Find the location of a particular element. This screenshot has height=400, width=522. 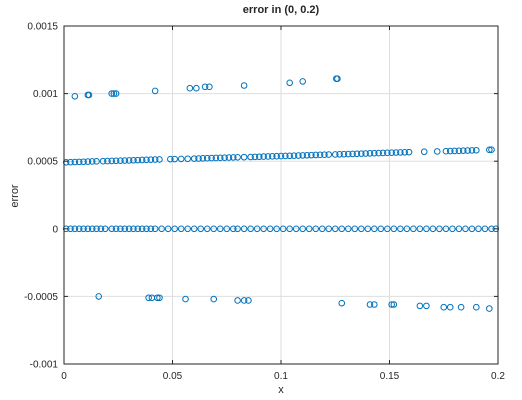

x-tick-label: 0 is located at coordinates (64, 376).